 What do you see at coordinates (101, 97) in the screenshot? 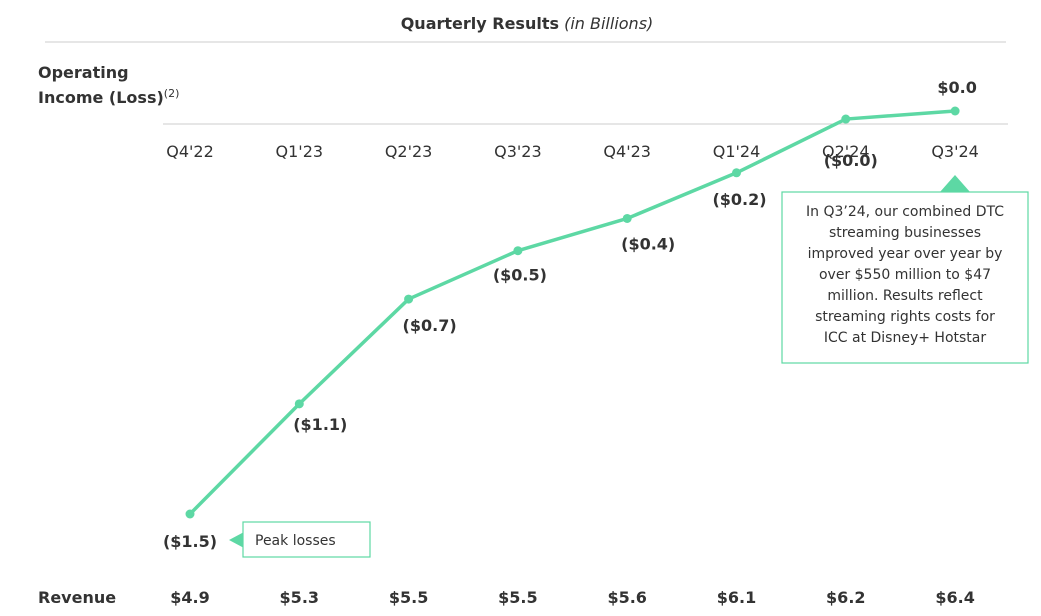
I see `operating-label-text: Income (Loss)` at bounding box center [101, 97].